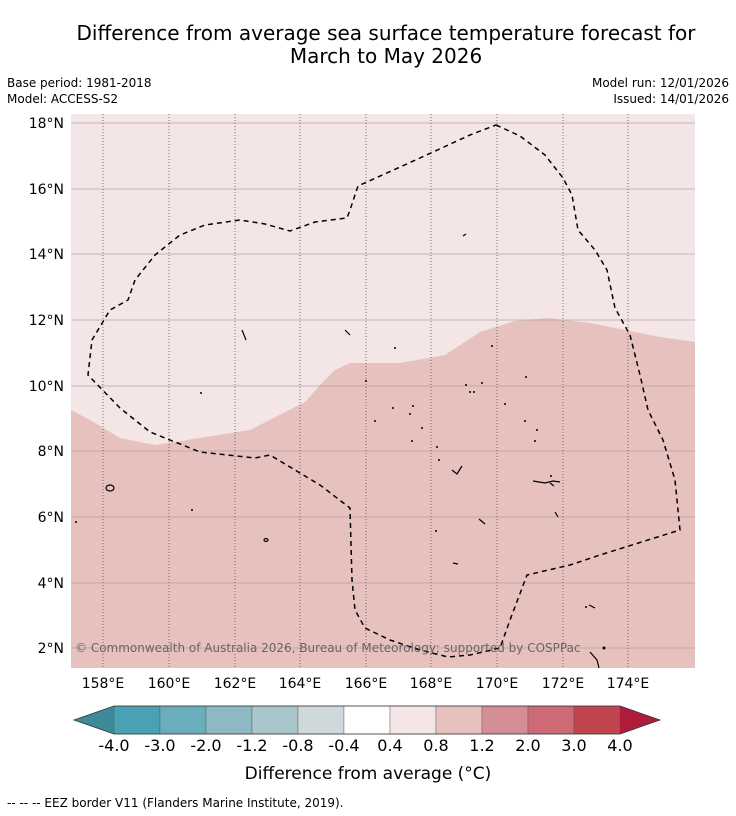  I want to click on y-tick: 6°N, so click(51, 518).